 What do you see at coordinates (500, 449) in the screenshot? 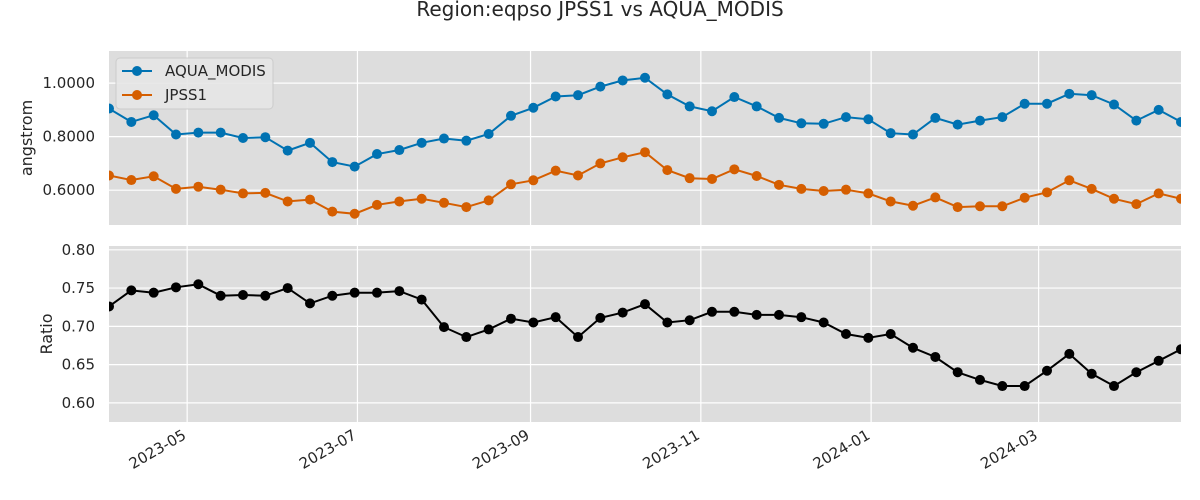
I see `x-tick-label: 2023-09` at bounding box center [500, 449].